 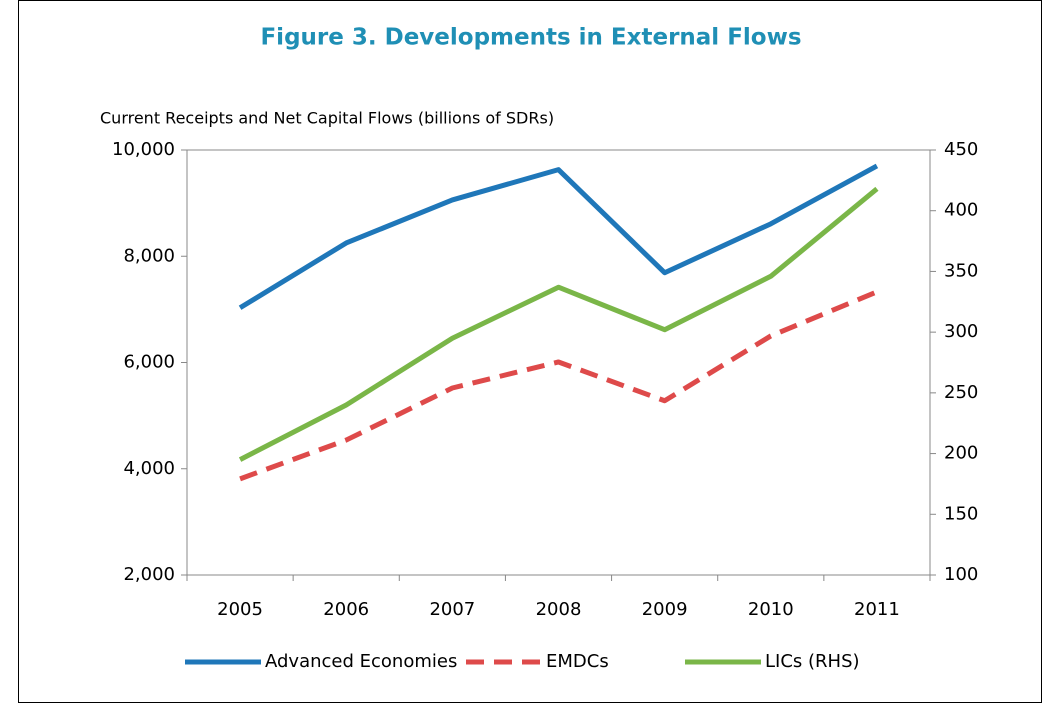 I want to click on x-tick-label: 2009, so click(x=665, y=609).